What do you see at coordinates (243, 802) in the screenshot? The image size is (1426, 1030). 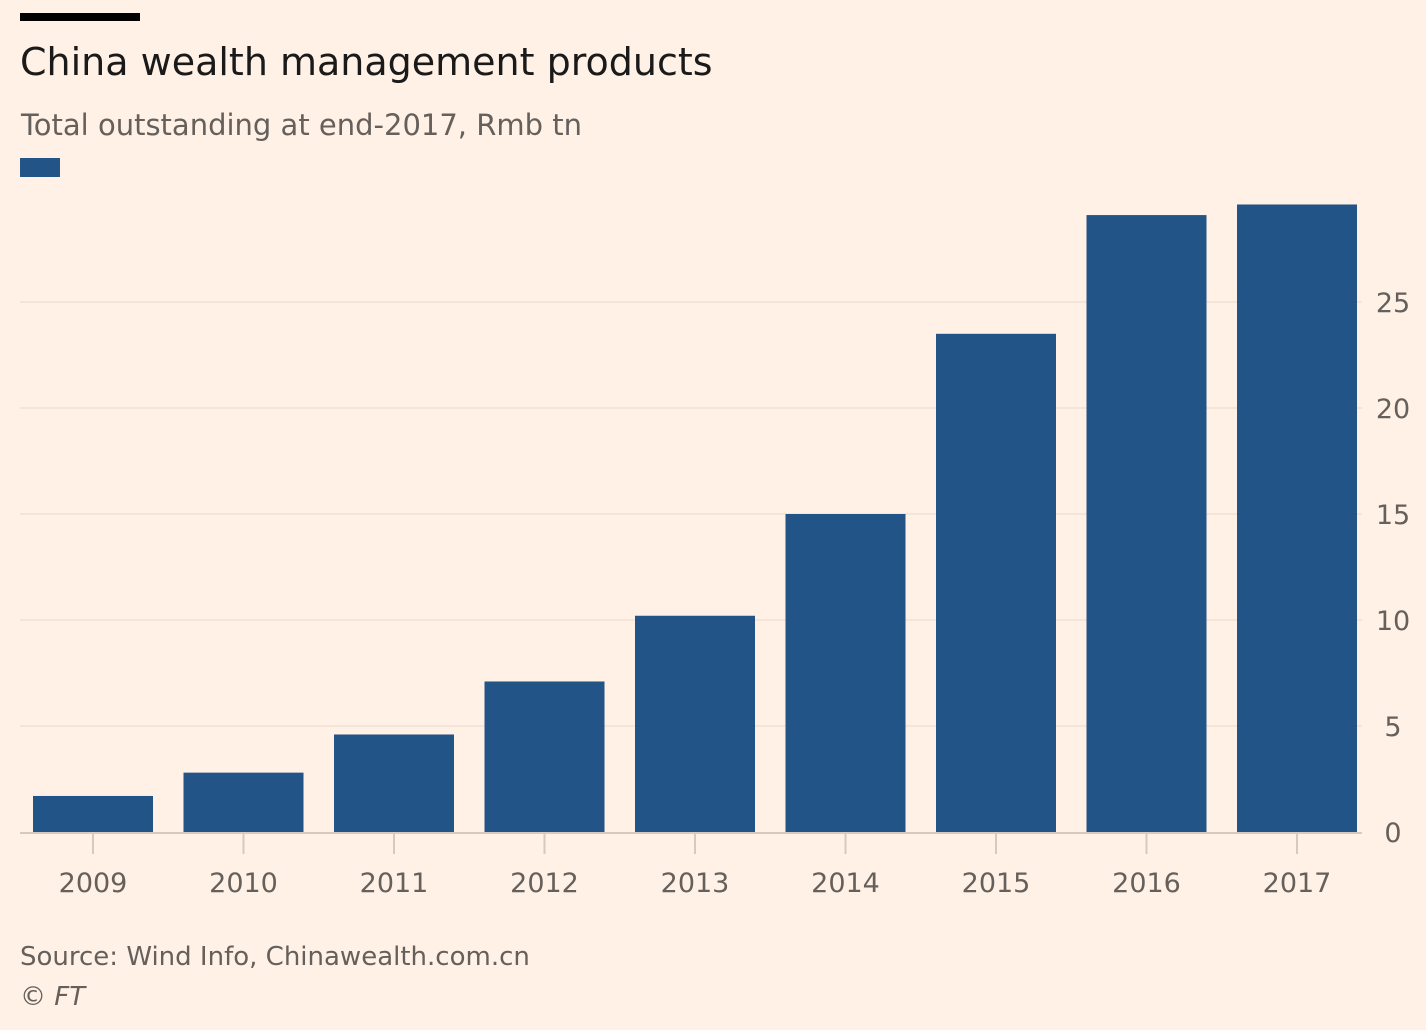 I see `bar-2010` at bounding box center [243, 802].